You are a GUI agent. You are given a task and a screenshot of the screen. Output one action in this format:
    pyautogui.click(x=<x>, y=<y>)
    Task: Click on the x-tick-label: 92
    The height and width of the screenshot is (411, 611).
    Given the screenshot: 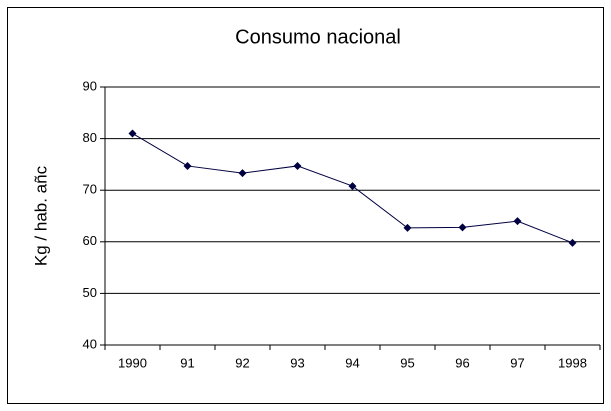 What is the action you would take?
    pyautogui.click(x=242, y=362)
    